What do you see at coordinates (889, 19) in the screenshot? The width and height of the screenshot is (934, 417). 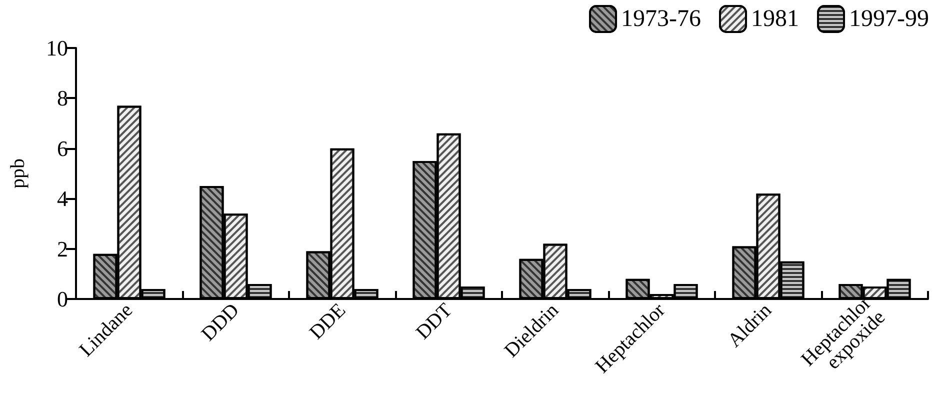 I see `legend-label: 1997-99` at bounding box center [889, 19].